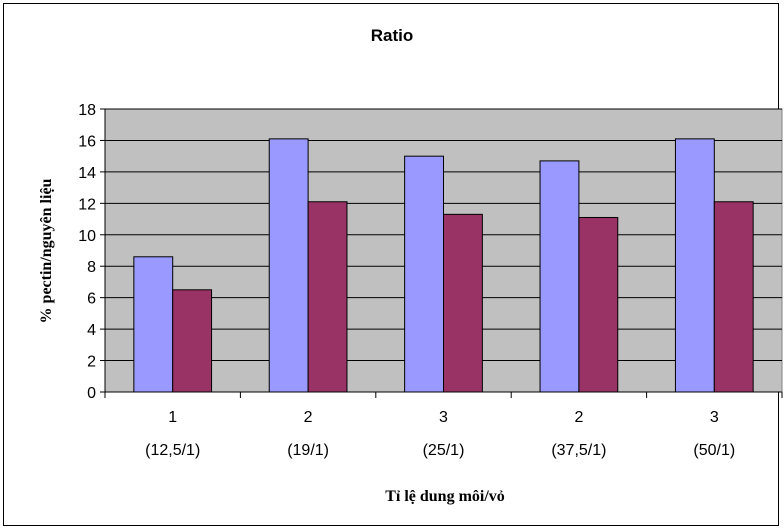 This screenshot has height=531, width=784. What do you see at coordinates (87, 173) in the screenshot?
I see `y-tick-label: 14` at bounding box center [87, 173].